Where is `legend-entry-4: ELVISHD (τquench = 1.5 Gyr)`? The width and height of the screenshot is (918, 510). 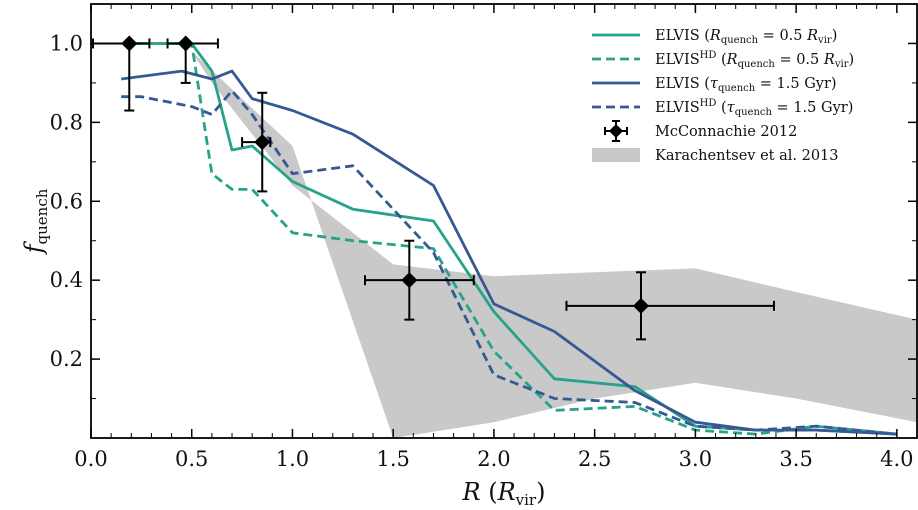 legend-entry-4: ELVISHD (τquench = 1.5 Gyr) is located at coordinates (722, 108).